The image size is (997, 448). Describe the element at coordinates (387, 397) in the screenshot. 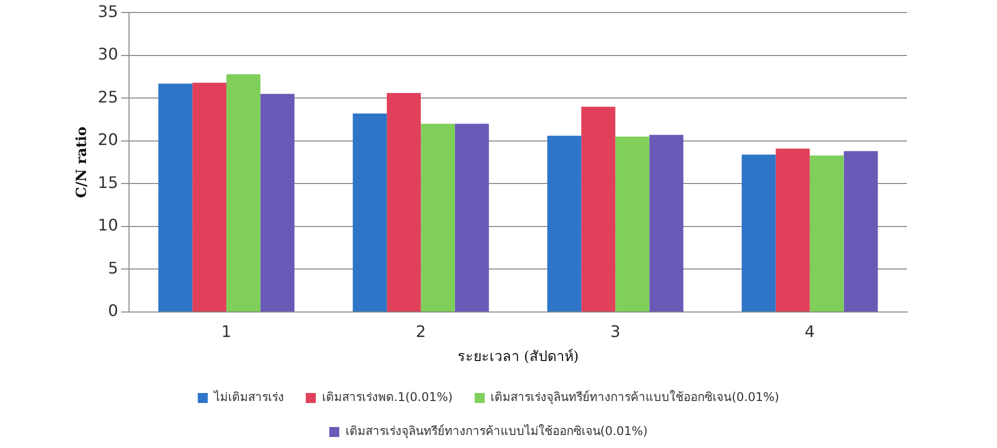

I see `legend-label: เติมสารเร่งพด.1(0.01%)` at that location.